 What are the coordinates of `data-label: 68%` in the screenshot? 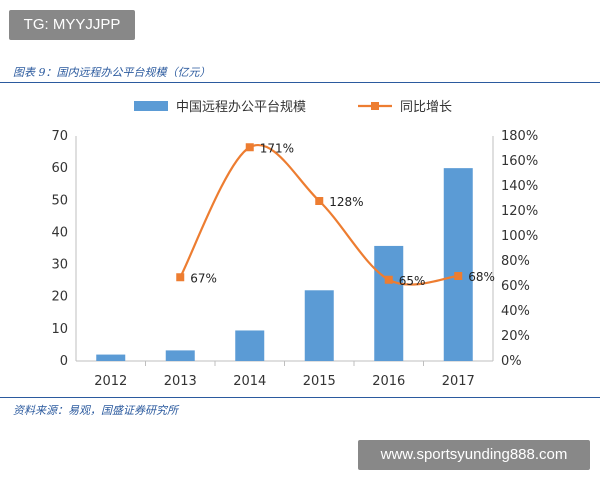 It's located at (481, 277).